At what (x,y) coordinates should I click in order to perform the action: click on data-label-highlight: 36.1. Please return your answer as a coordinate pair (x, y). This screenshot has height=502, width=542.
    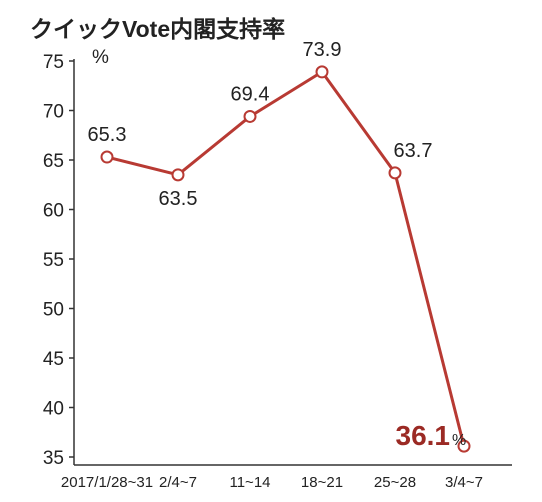
    Looking at the image, I should click on (423, 435).